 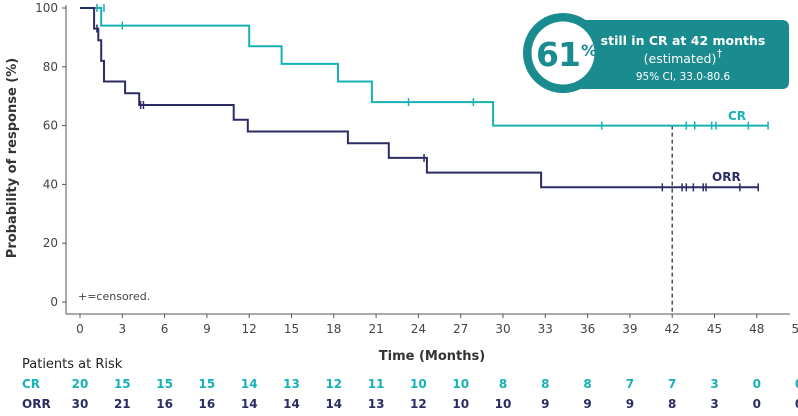 I want to click on callout-percent: %, so click(x=589, y=50).